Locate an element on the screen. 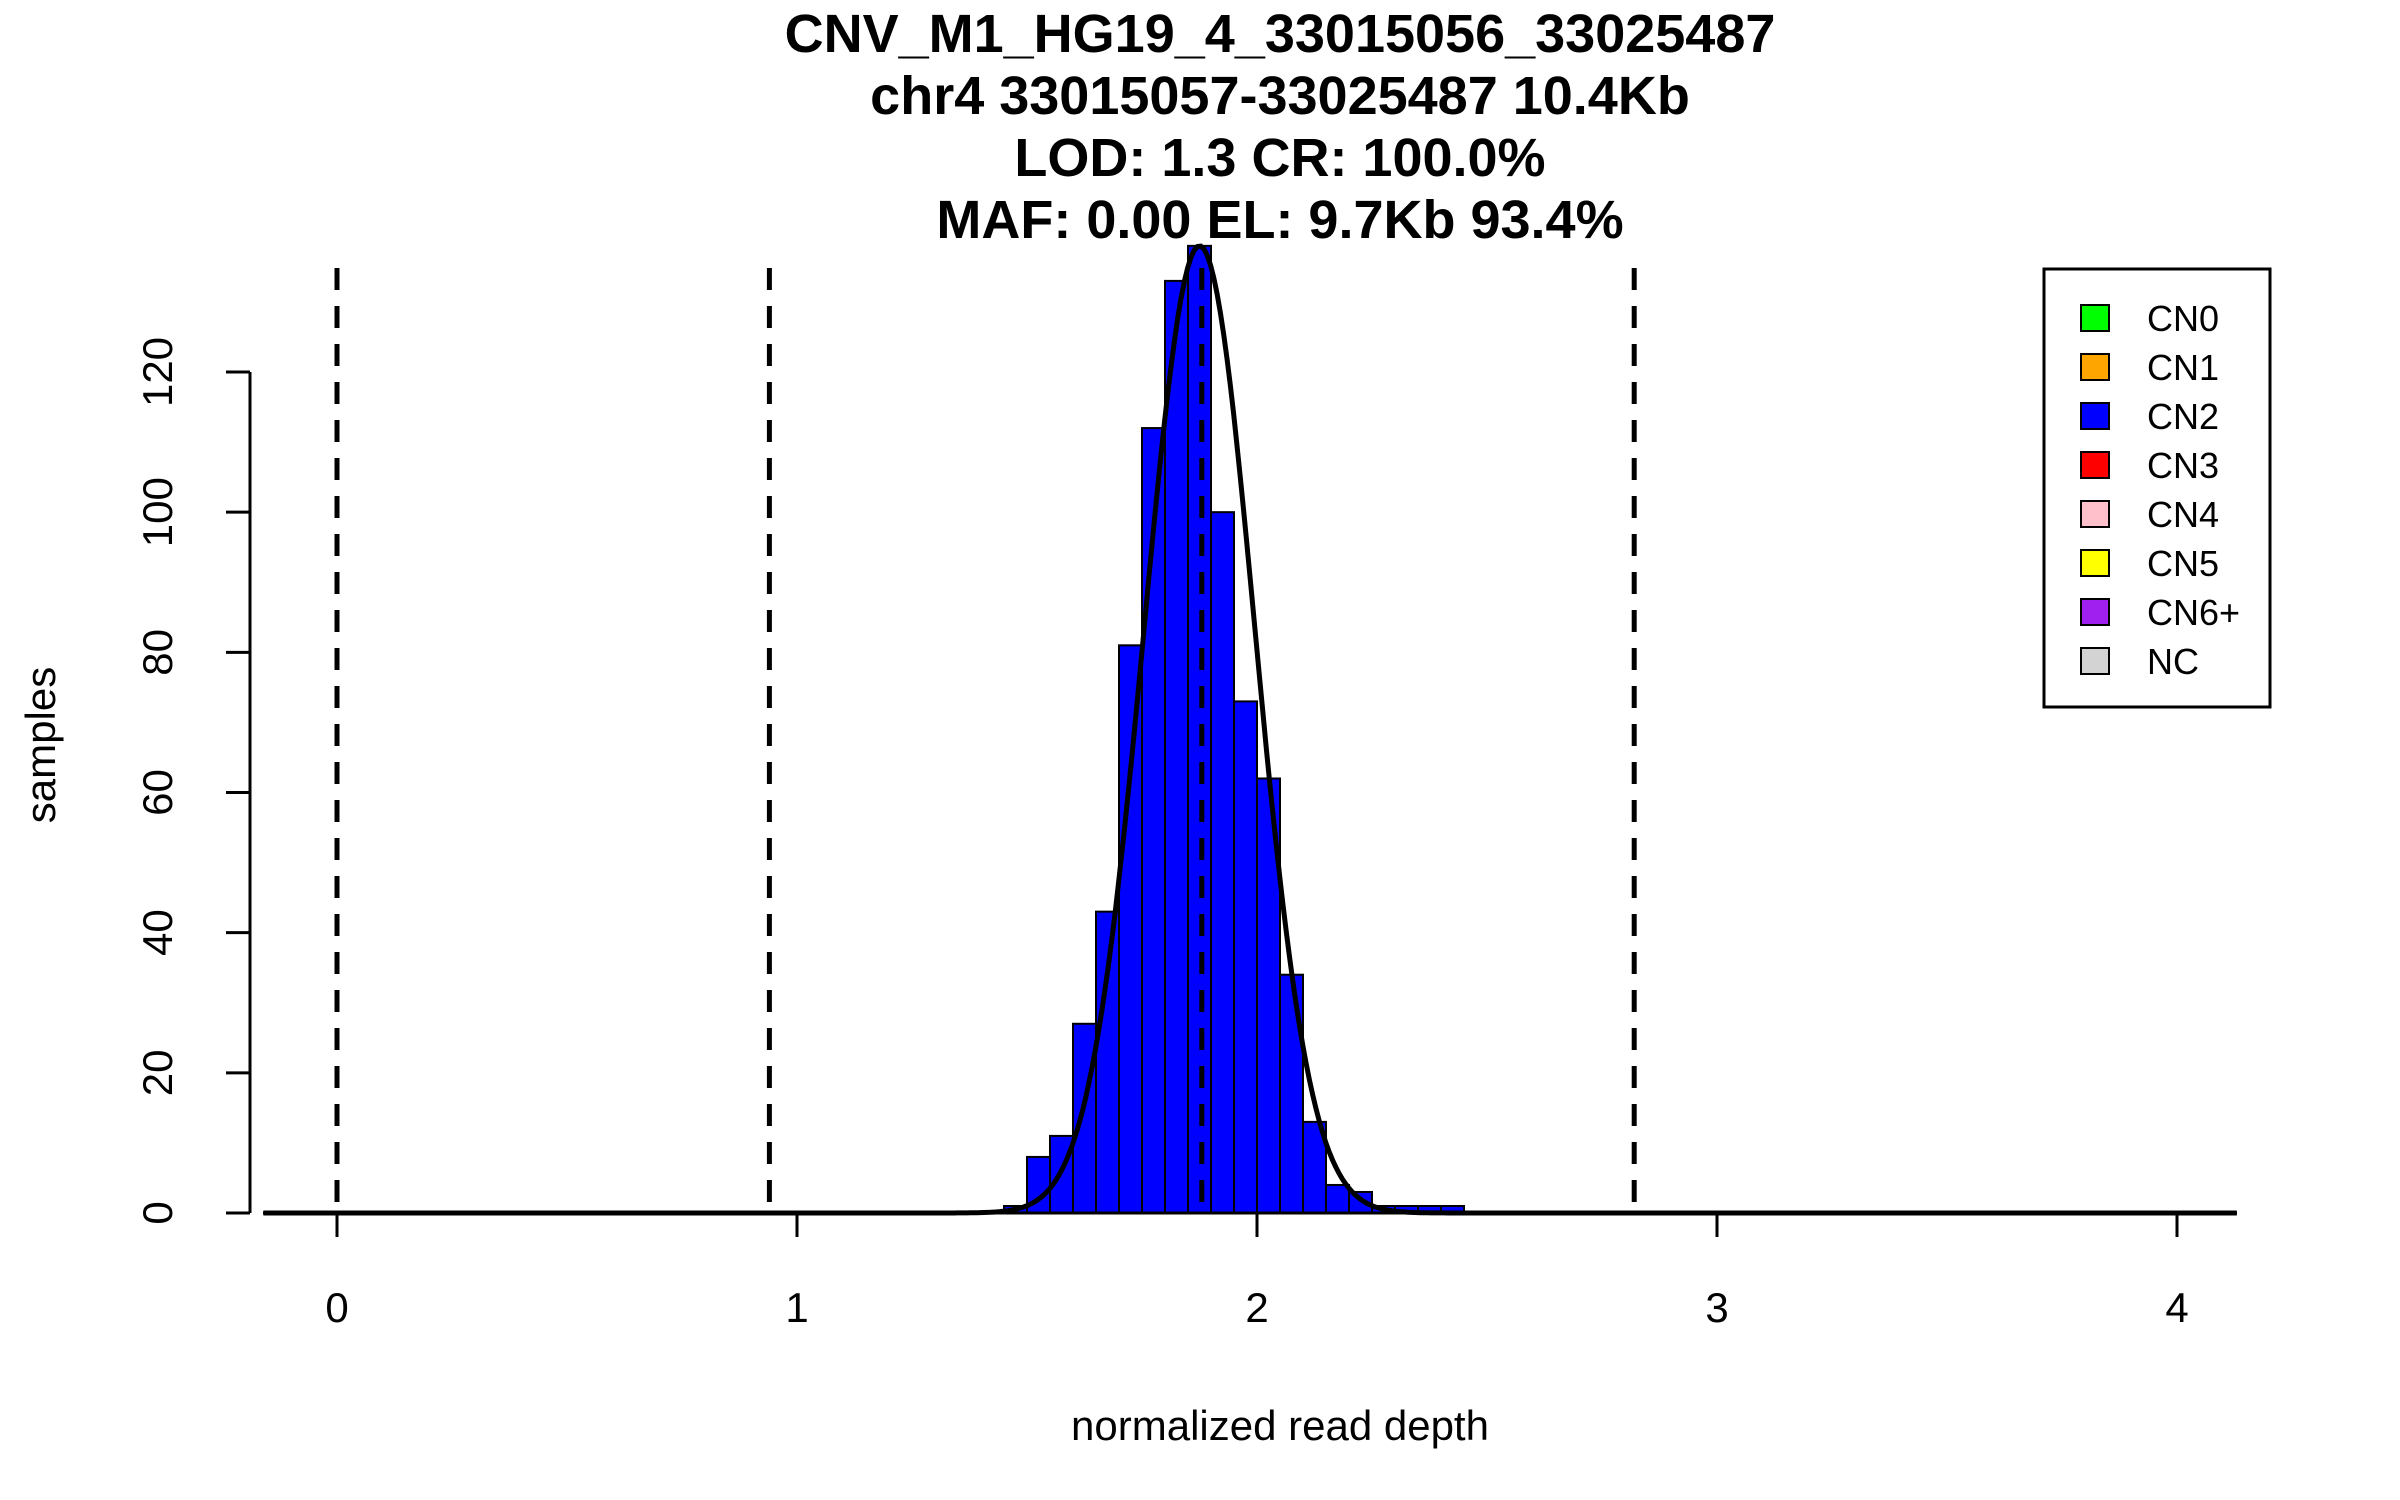 The width and height of the screenshot is (2400, 1500). title-line-3: LOD: 1.3 CR: 100.0% is located at coordinates (1279, 158).